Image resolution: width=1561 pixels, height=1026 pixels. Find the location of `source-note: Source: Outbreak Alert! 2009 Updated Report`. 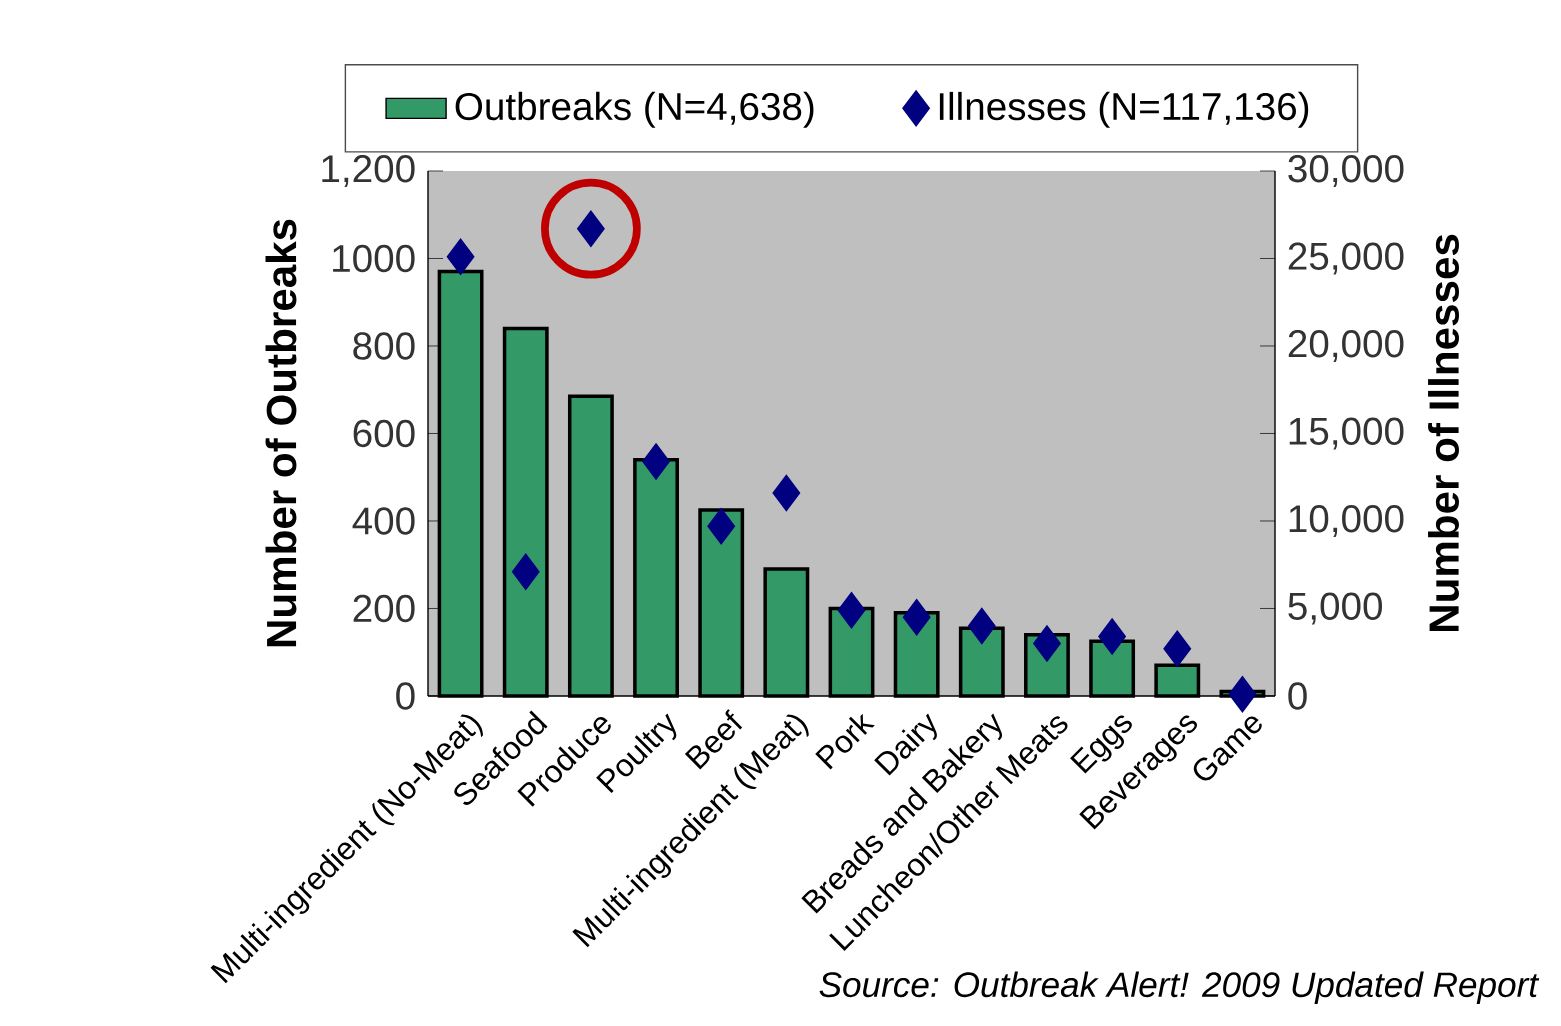

source-note: Source: Outbreak Alert! 2009 Updated Report is located at coordinates (1179, 988).